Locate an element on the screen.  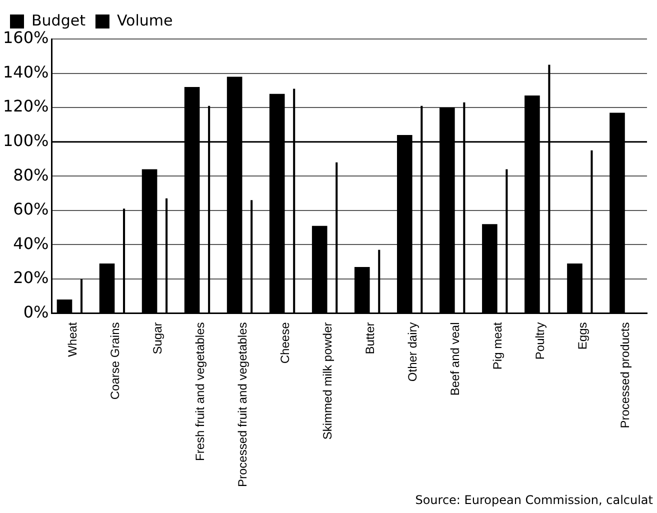
x-tick-label: Fresh fruit and vegetables is located at coordinates (199, 391).